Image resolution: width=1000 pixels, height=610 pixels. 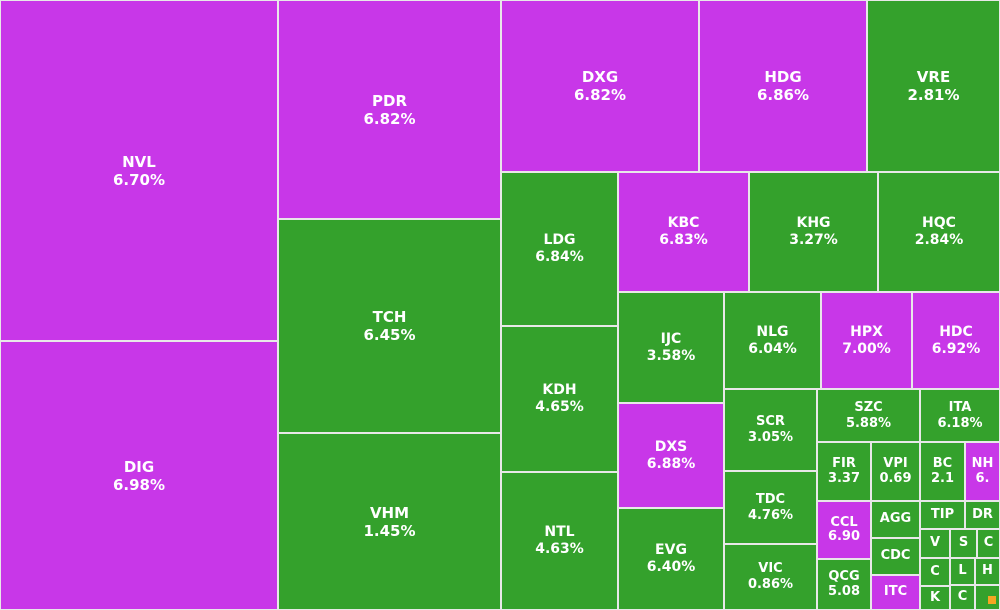 I want to click on cell-change: 3.37, so click(x=844, y=478).